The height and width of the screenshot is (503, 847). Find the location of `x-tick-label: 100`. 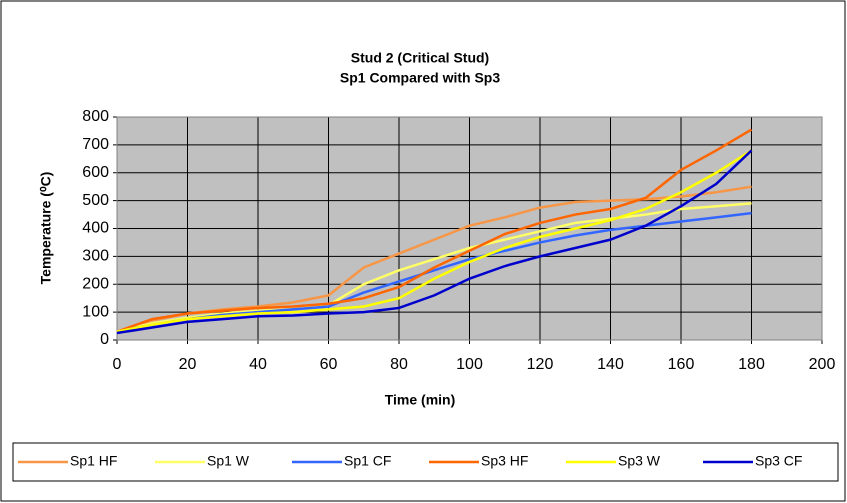

x-tick-label: 100 is located at coordinates (469, 364).